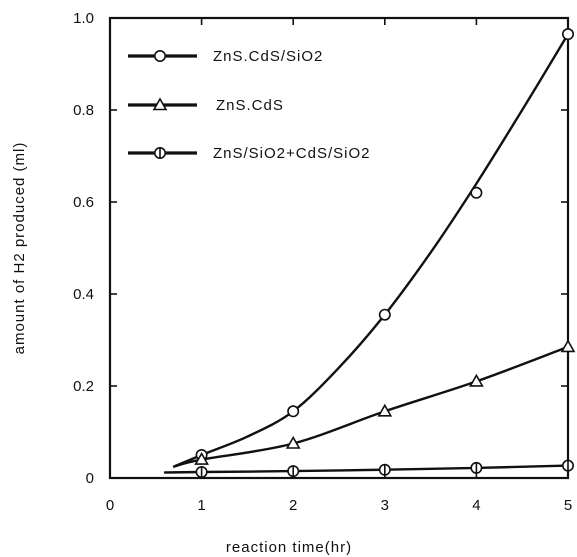 Image resolution: width=577 pixels, height=557 pixels. Describe the element at coordinates (83, 110) in the screenshot. I see `y-tick-label: 0.8` at that location.